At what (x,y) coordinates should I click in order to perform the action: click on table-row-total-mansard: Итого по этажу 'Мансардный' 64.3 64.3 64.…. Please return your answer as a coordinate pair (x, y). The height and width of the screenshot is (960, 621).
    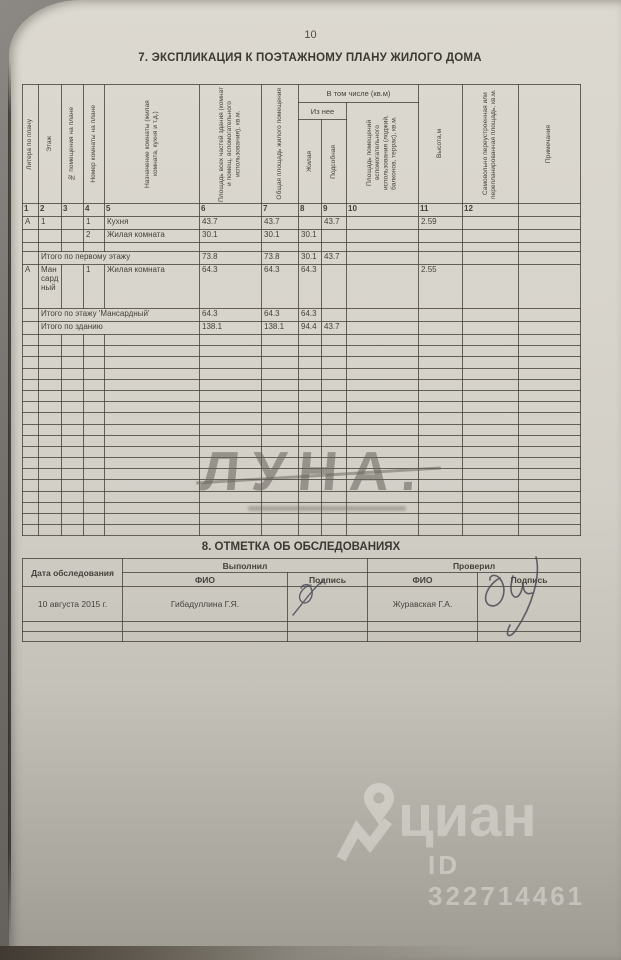
    Looking at the image, I should click on (302, 315).